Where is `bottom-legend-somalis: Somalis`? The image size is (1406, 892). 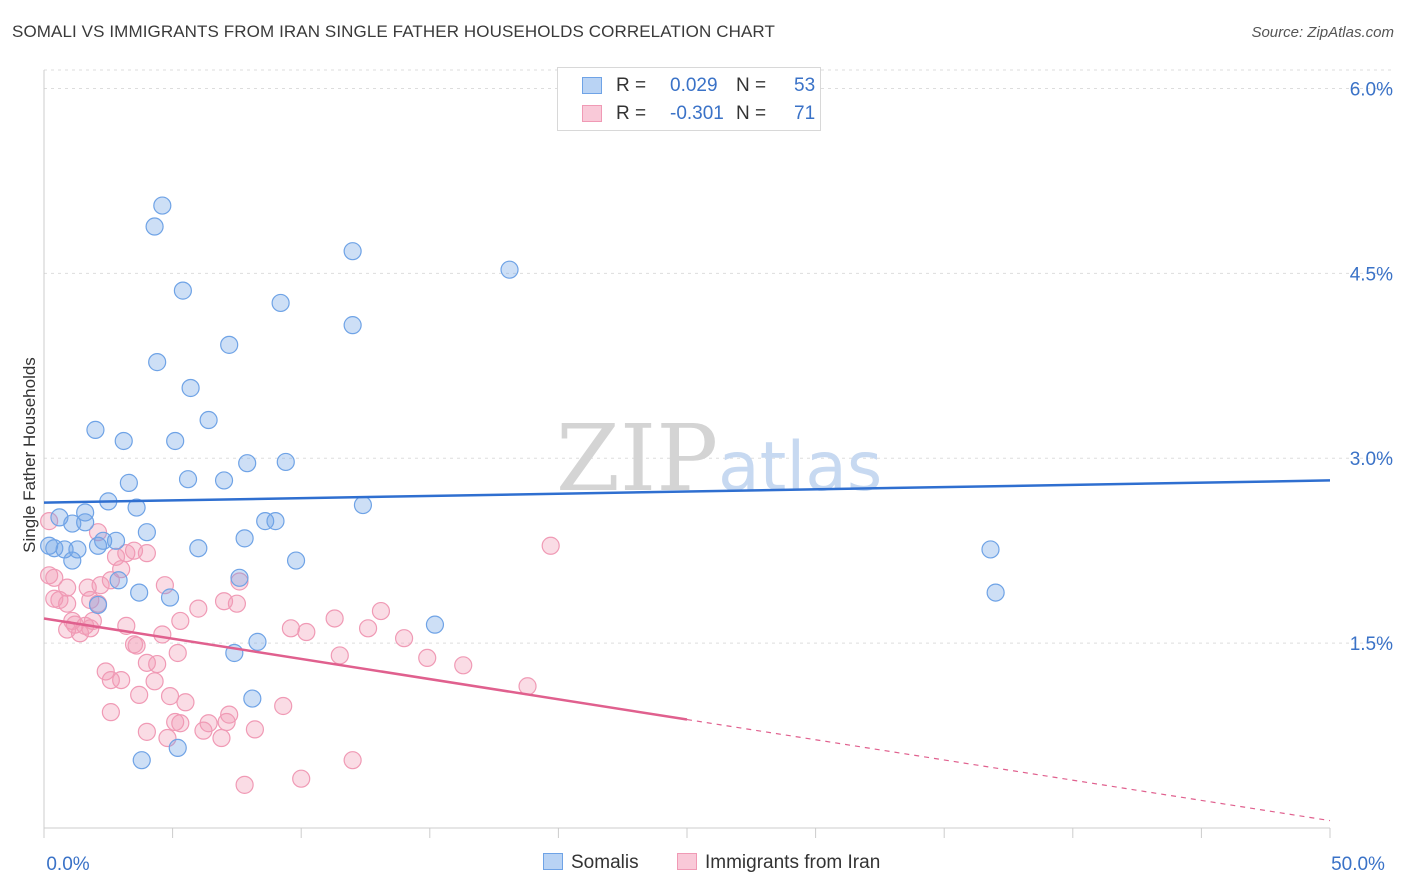
bottom-legend-somalis: Somalis is located at coordinates (591, 863).